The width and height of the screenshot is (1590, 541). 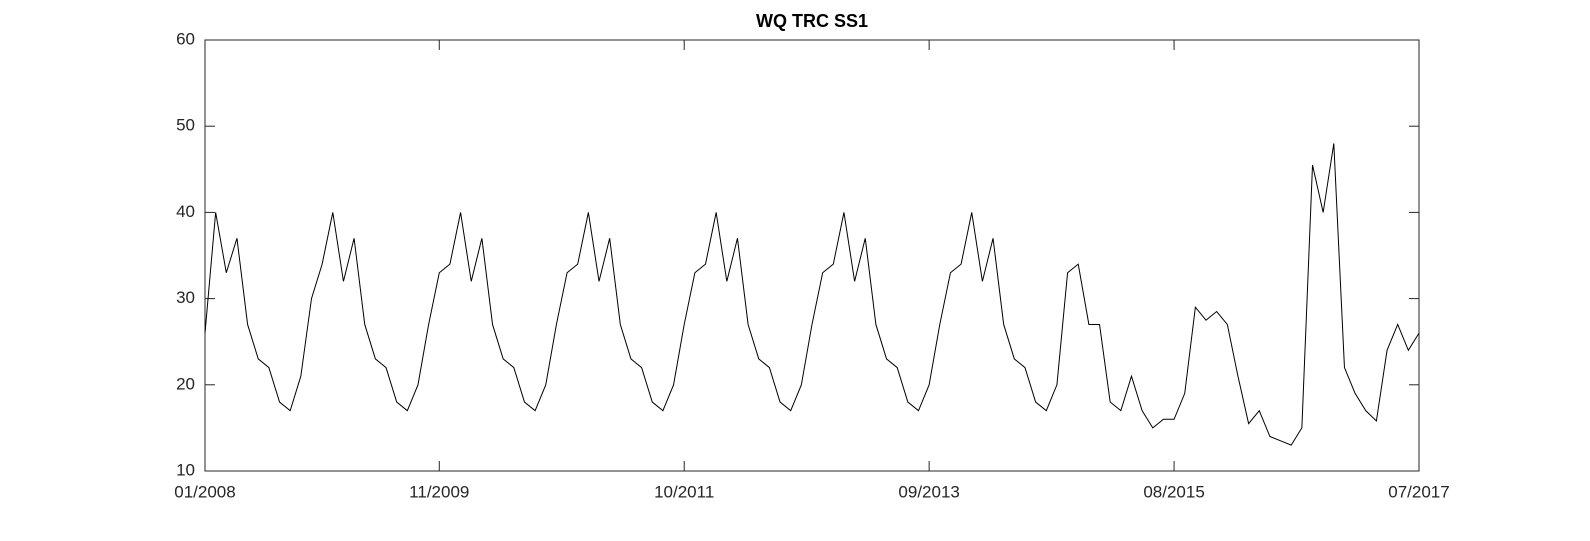 What do you see at coordinates (185, 125) in the screenshot?
I see `y-tick-label: 50` at bounding box center [185, 125].